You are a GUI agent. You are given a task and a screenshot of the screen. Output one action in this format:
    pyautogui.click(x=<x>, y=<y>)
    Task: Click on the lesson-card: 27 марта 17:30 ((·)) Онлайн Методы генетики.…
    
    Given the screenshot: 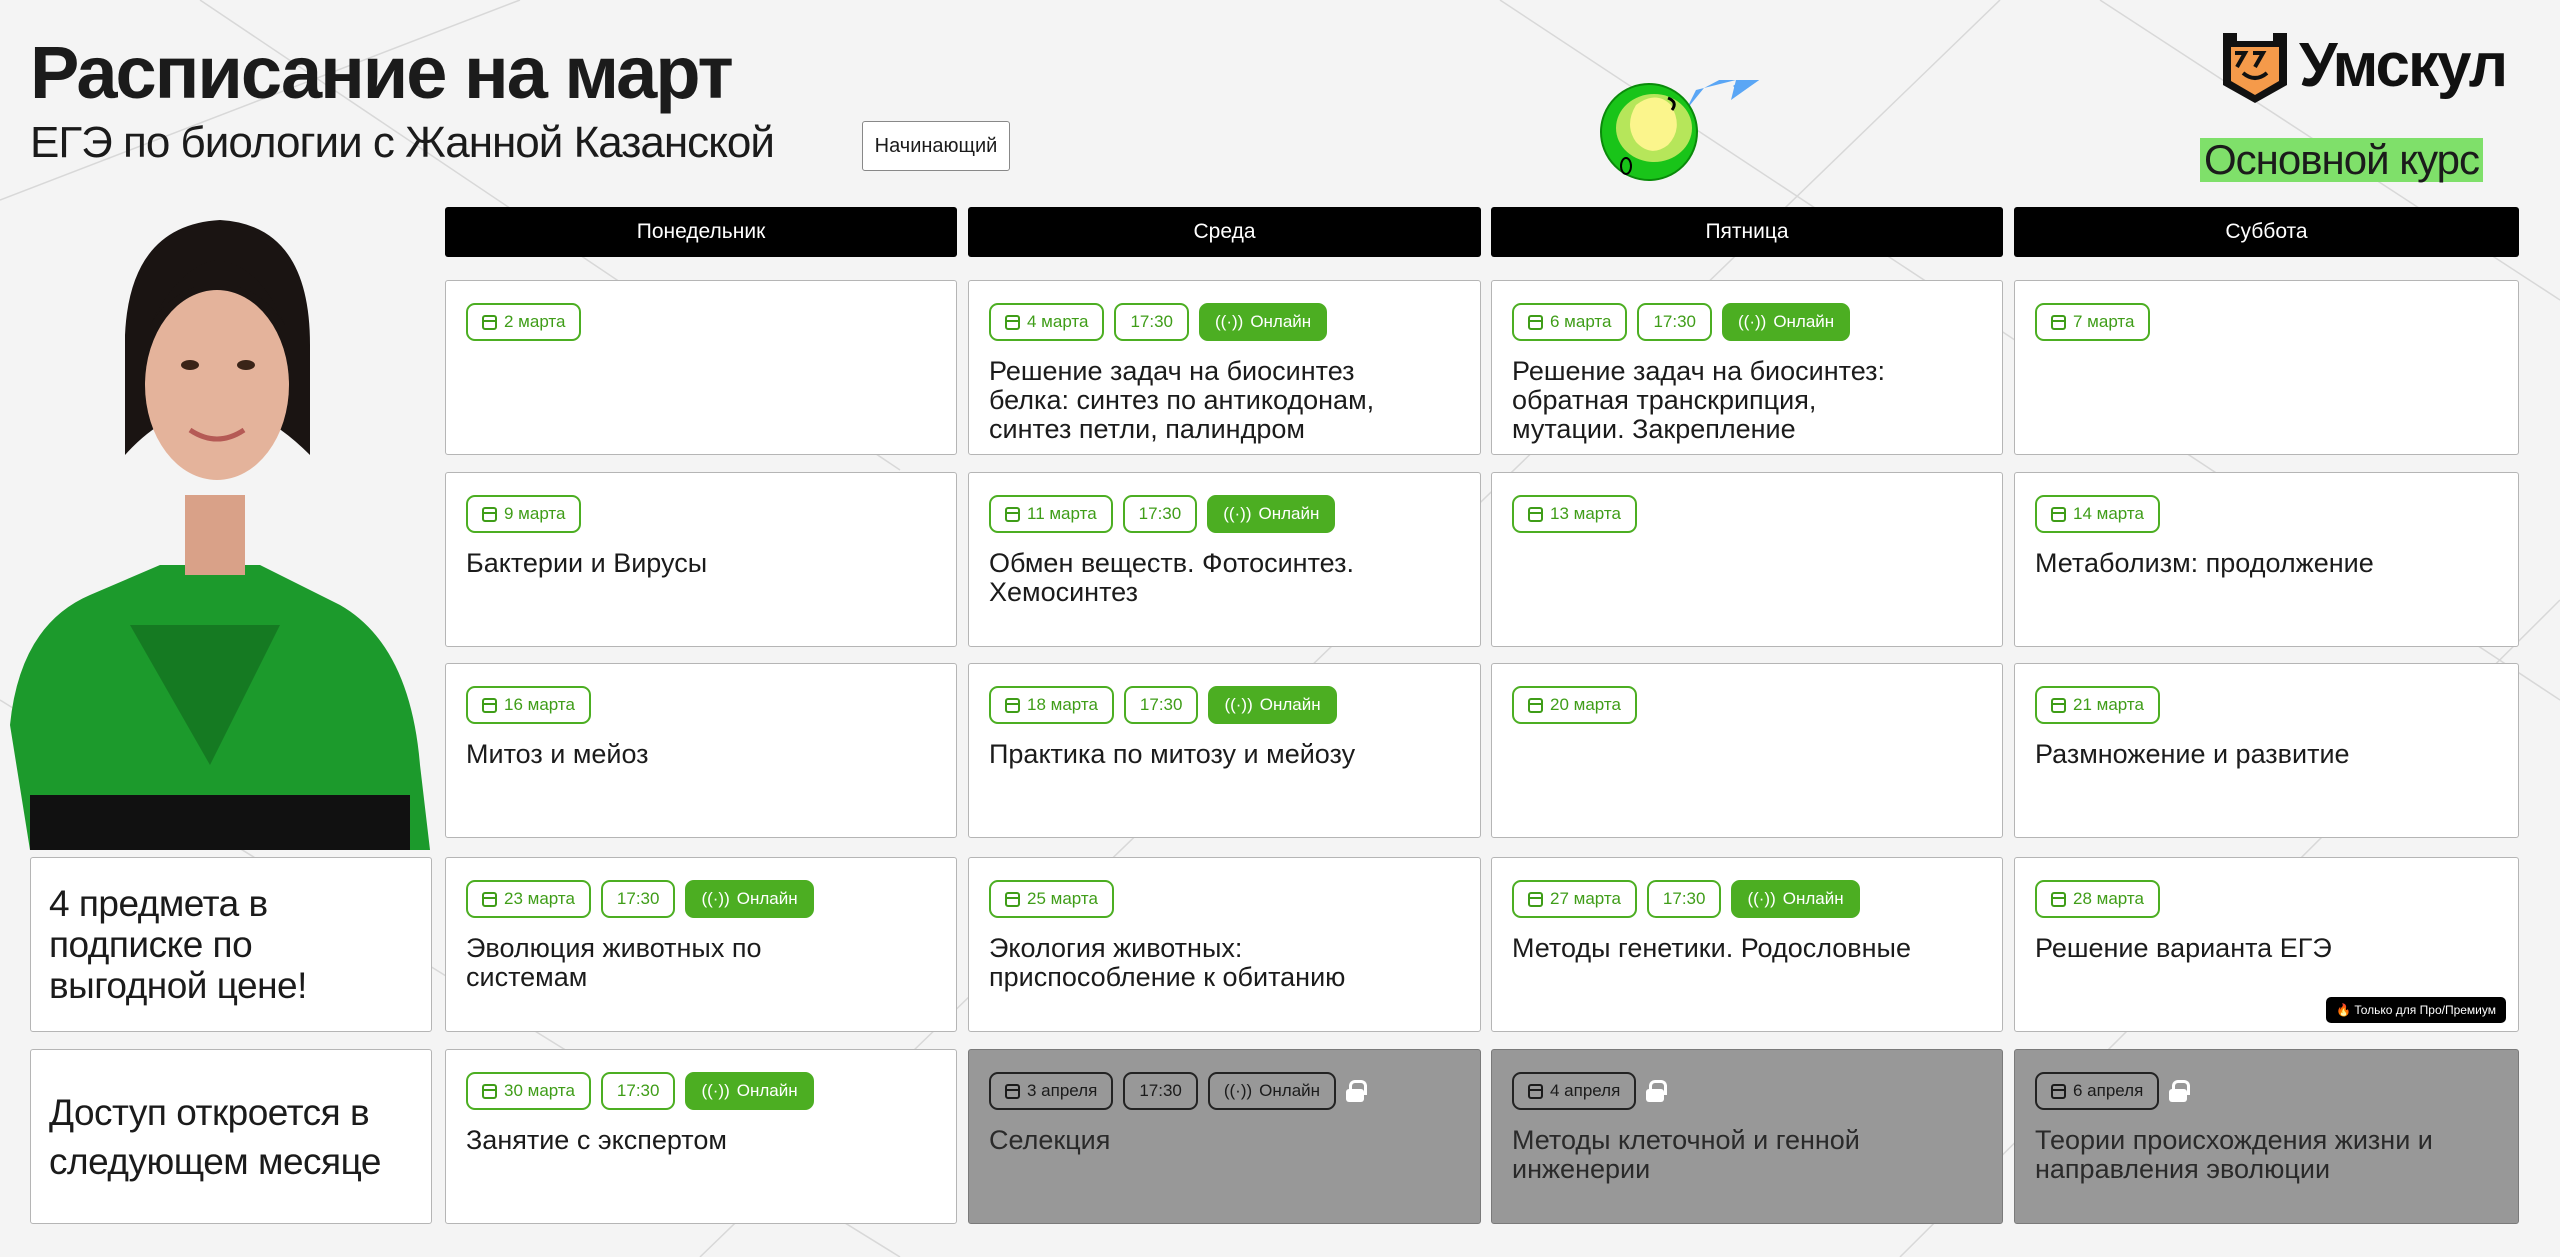 What is the action you would take?
    pyautogui.click(x=1747, y=944)
    